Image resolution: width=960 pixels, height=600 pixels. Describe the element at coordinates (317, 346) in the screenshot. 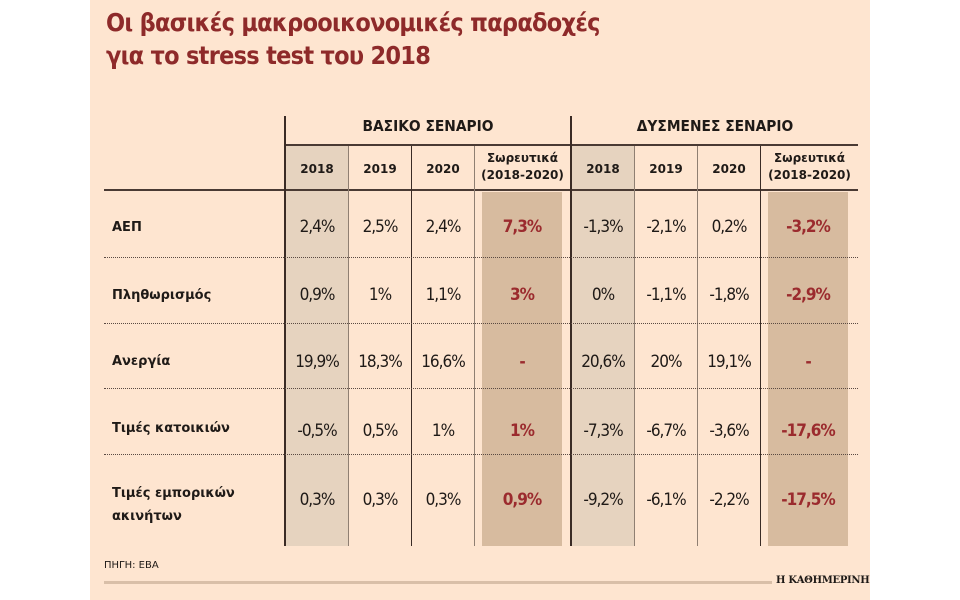

I see `base-2018-column-shade` at that location.